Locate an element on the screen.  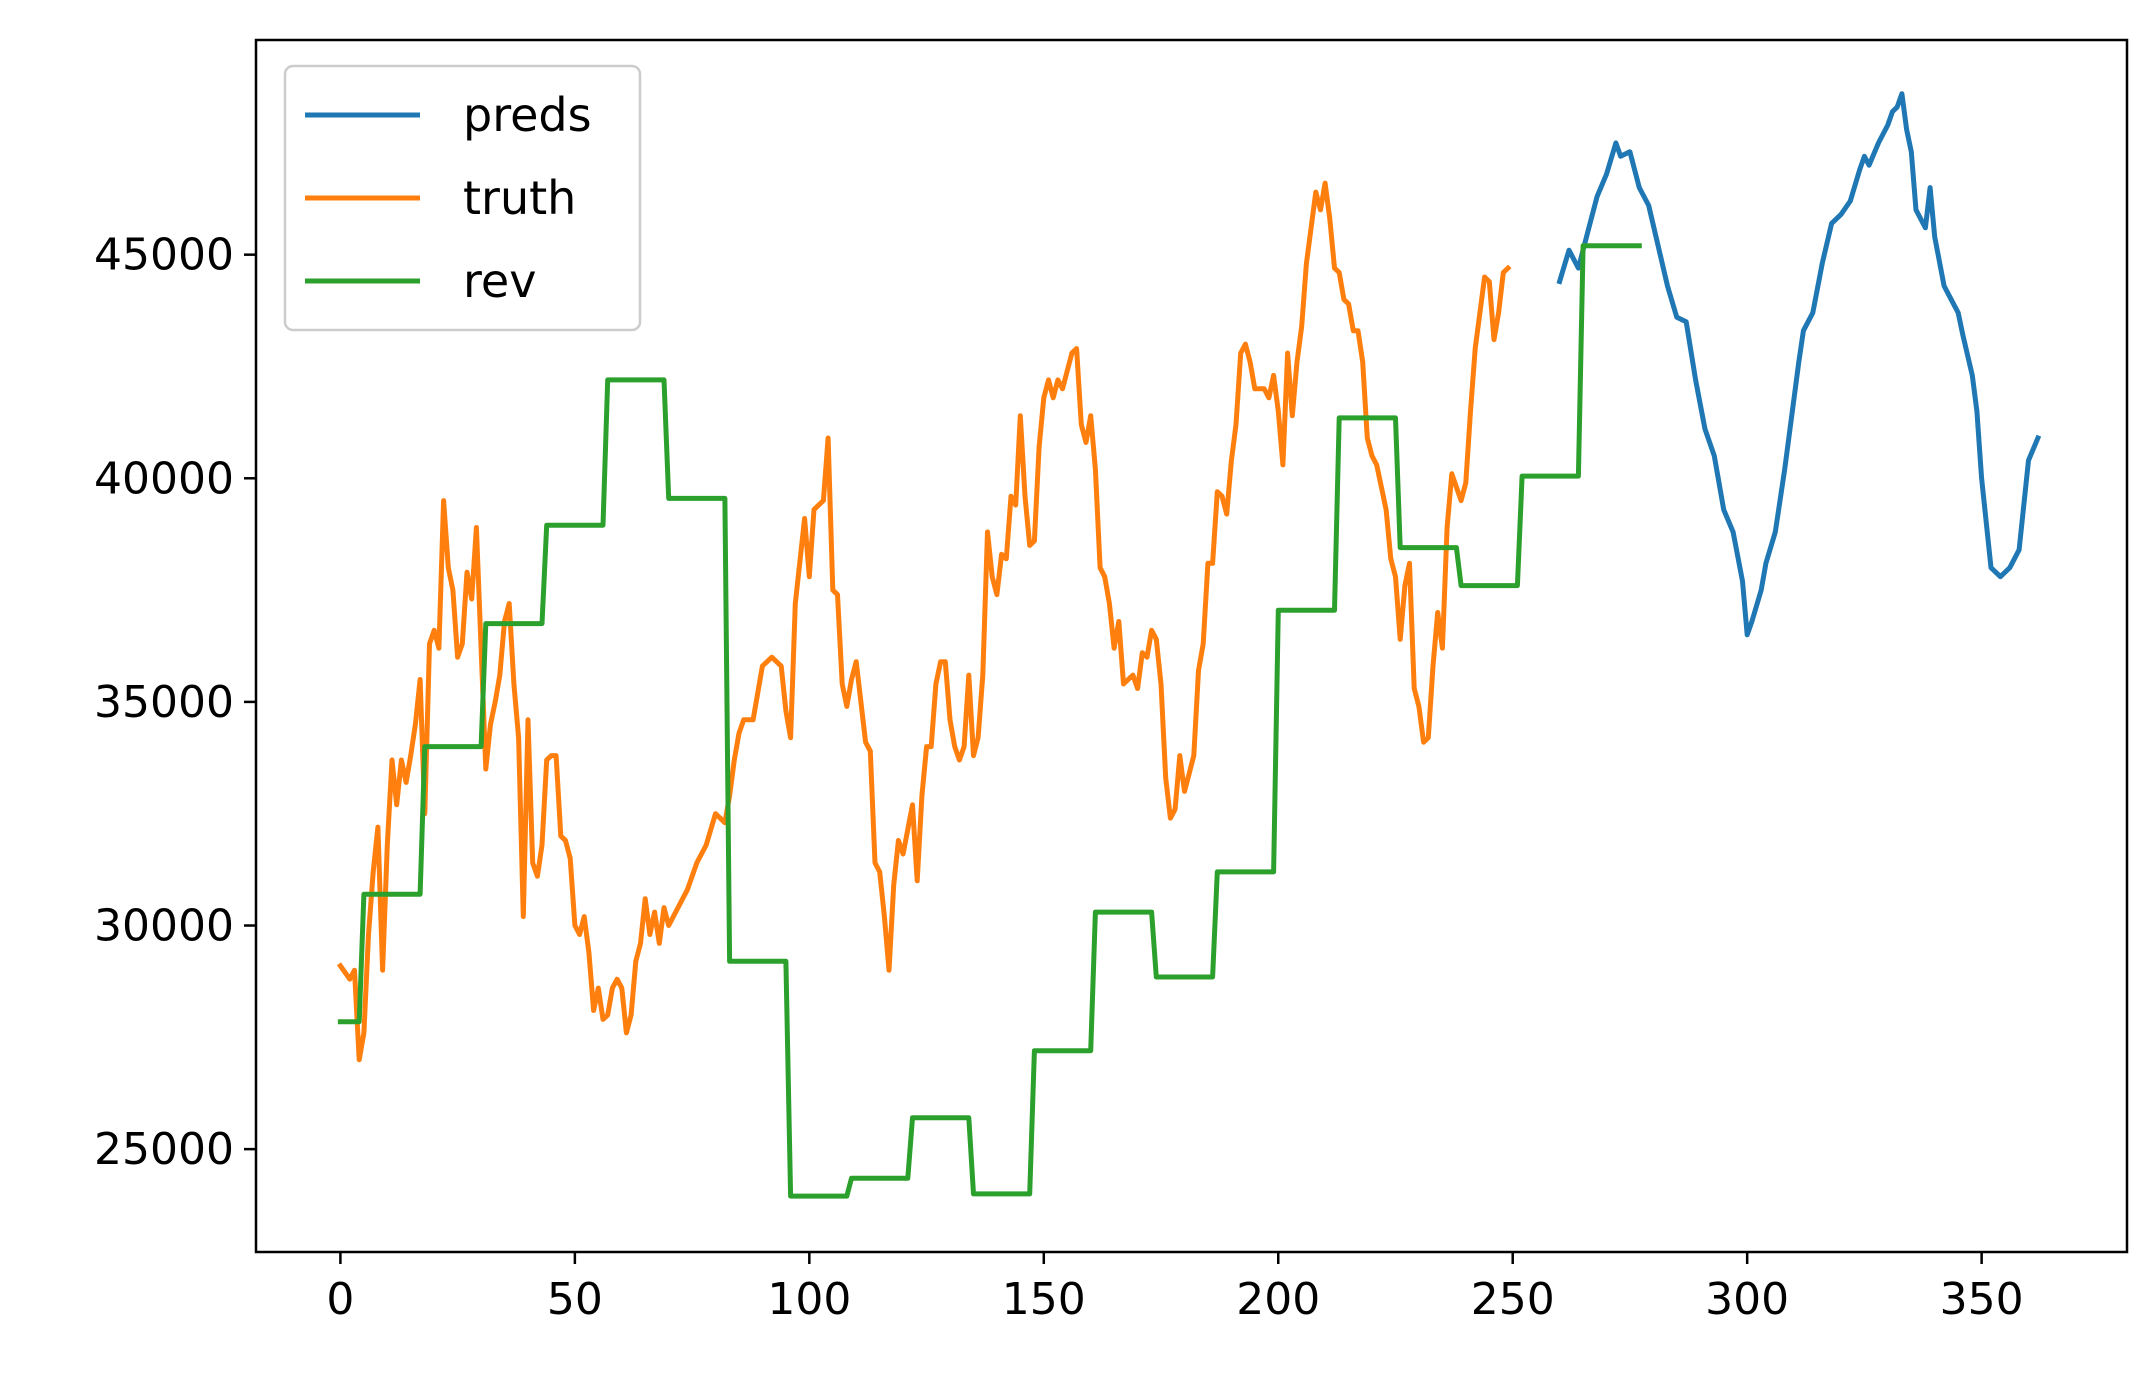
x-tick-label: 150 is located at coordinates (1044, 1299).